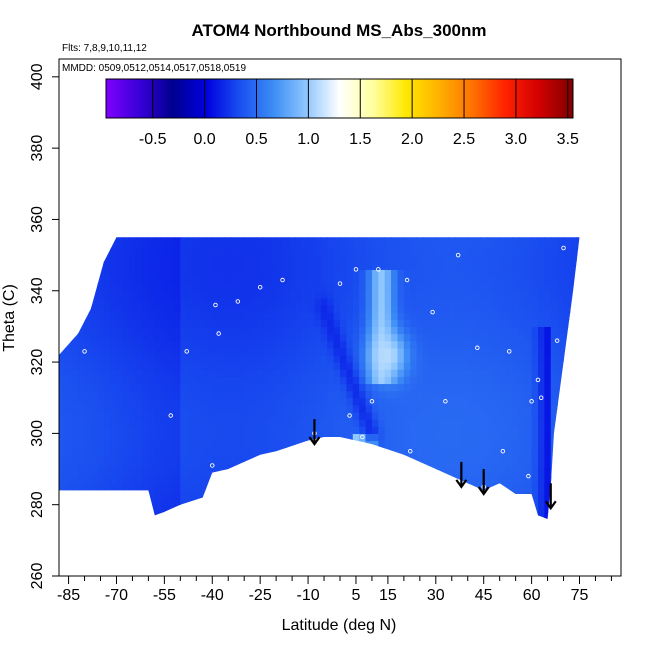 The image size is (650, 650). Describe the element at coordinates (68, 595) in the screenshot. I see `x-tick-label: -85` at that location.